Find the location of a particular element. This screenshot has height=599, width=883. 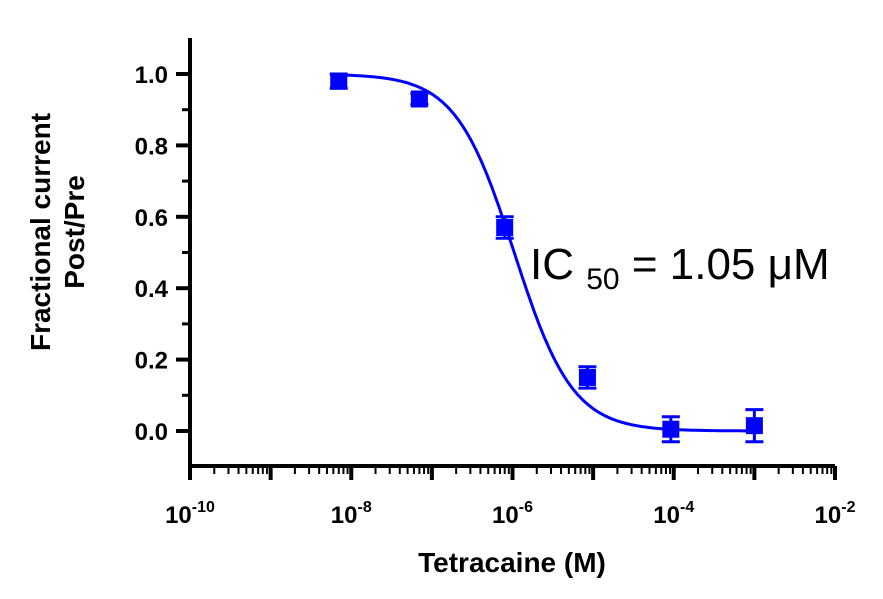

y-tick-label: 1.0 is located at coordinates (151, 75).